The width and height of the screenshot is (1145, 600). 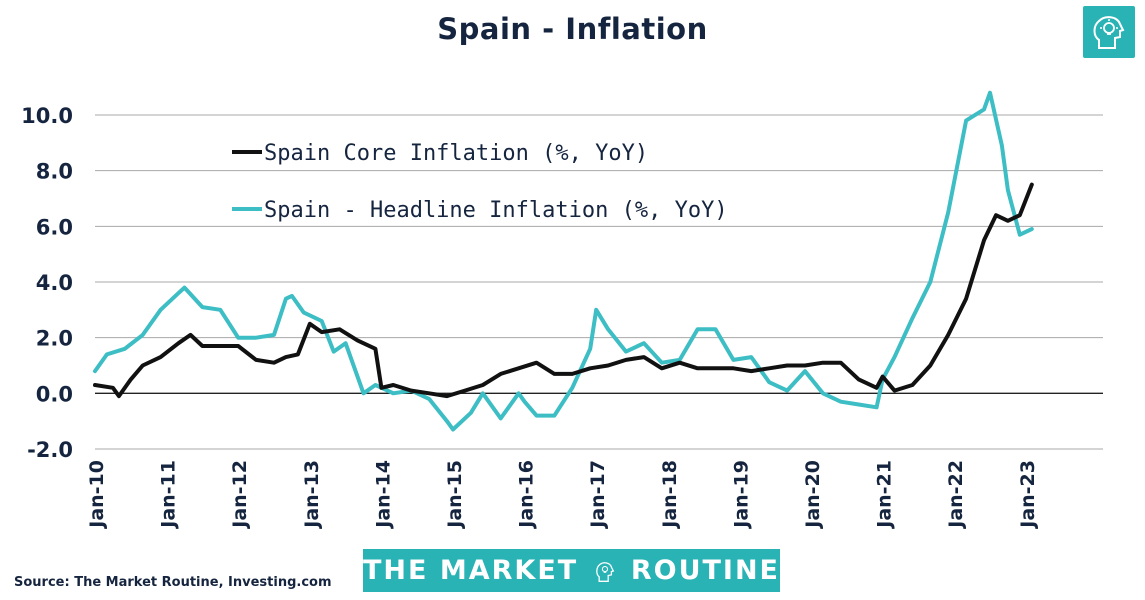 I want to click on x-tick-label: Jan-21, so click(x=885, y=495).